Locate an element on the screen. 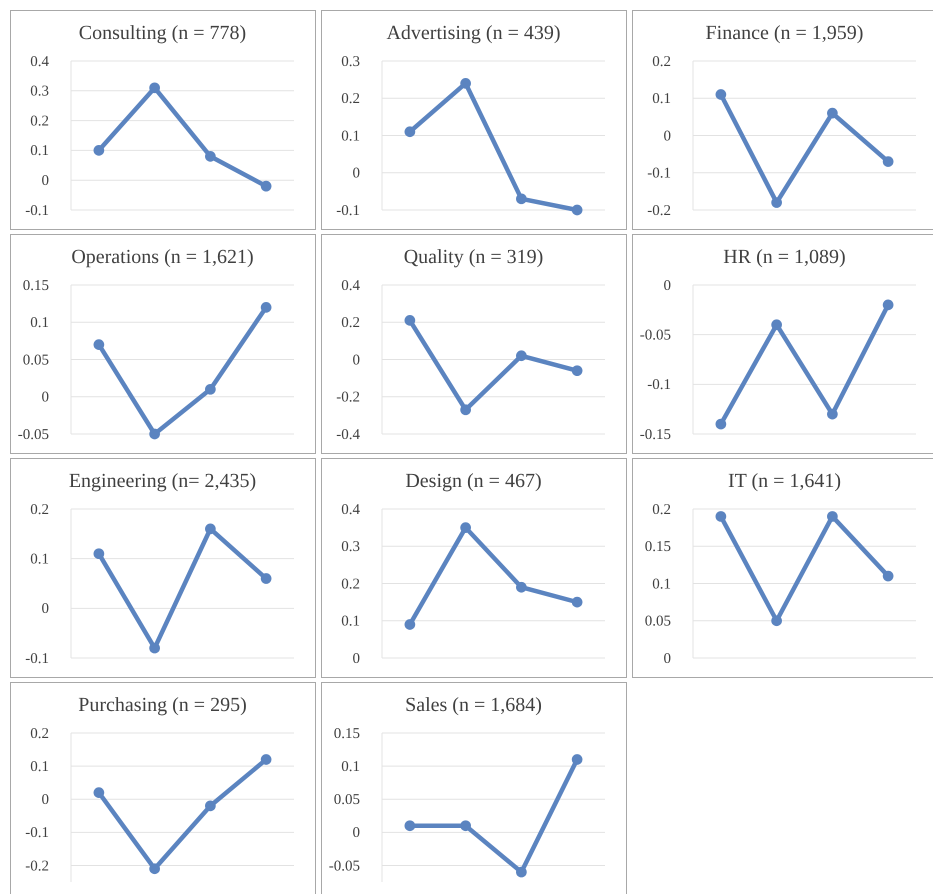 This screenshot has height=894, width=933. chart-title: HR (n = 1,089) is located at coordinates (784, 257).